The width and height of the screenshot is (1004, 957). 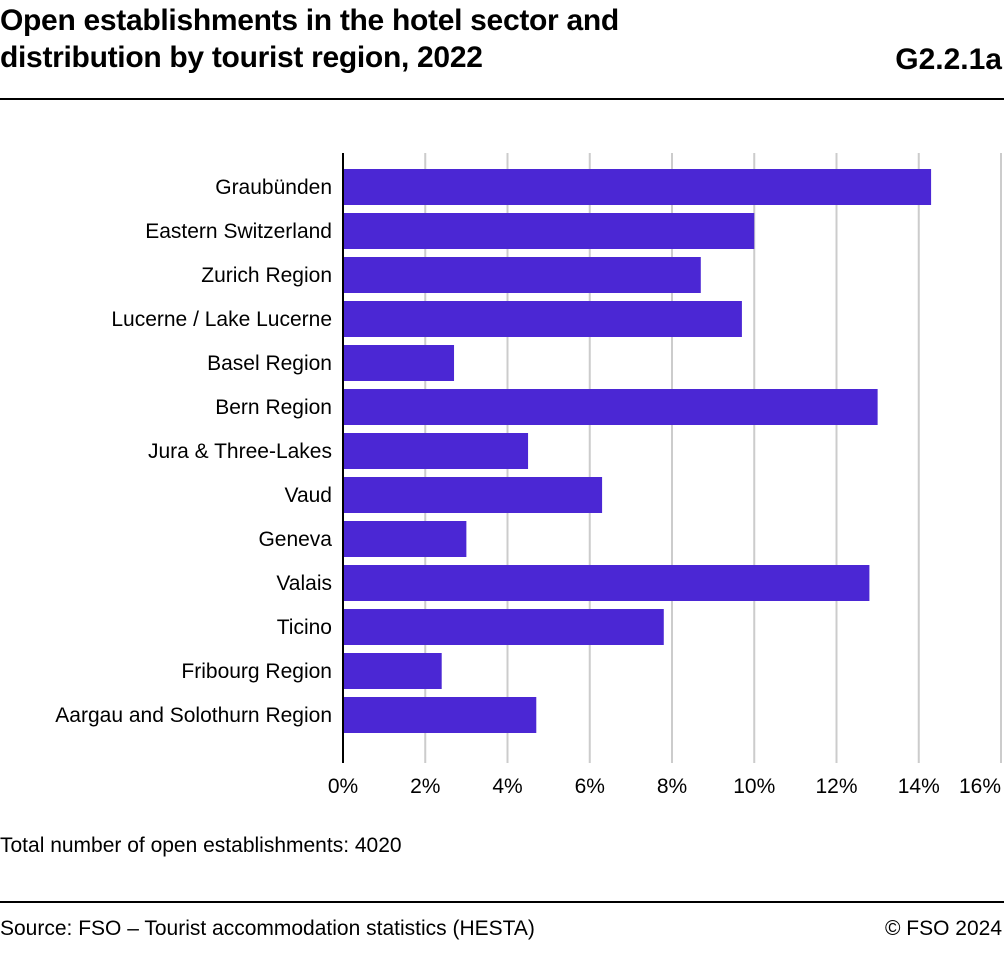 What do you see at coordinates (948, 59) in the screenshot?
I see `chart-id: G2.2.1a` at bounding box center [948, 59].